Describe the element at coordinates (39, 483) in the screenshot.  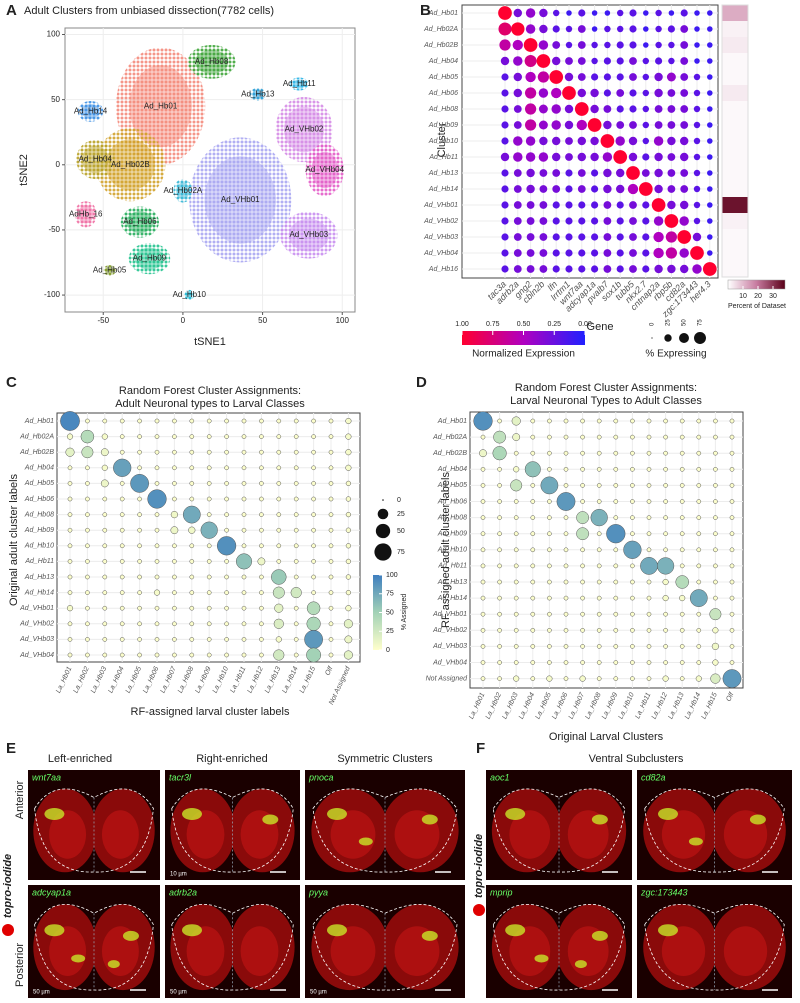
I see `y-tick-label: Ad_Hb05` at that location.